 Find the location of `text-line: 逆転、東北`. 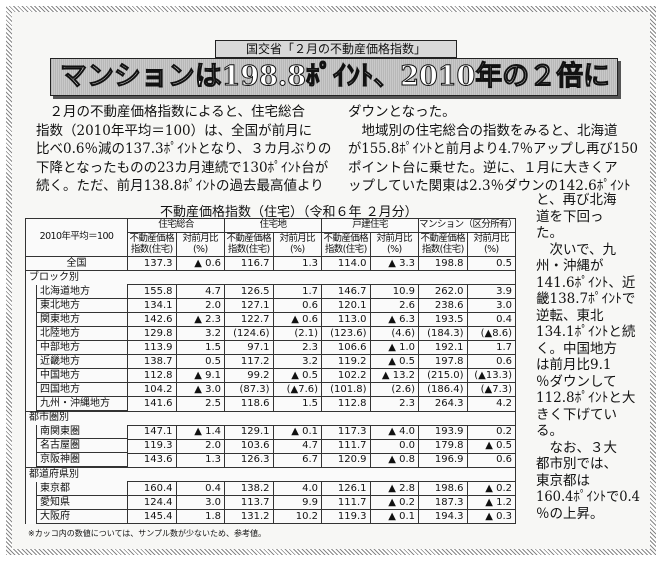

text-line: 逆転、東北 is located at coordinates (570, 315).